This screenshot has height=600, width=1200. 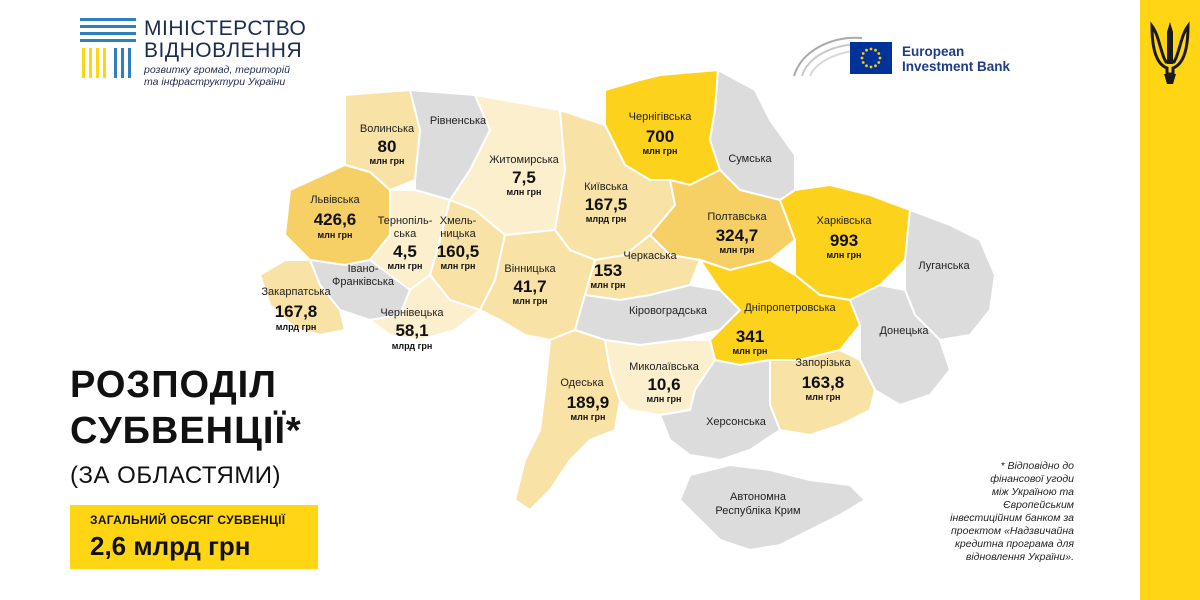 What do you see at coordinates (530, 301) in the screenshot?
I see `unit-vinnytska: млн грн` at bounding box center [530, 301].